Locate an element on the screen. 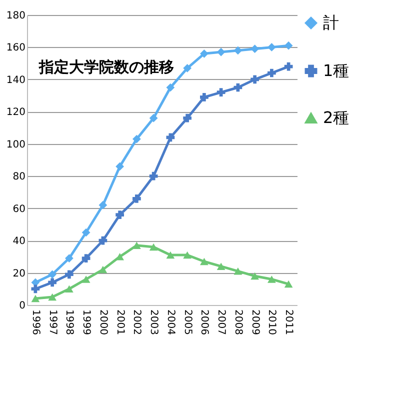 The width and height of the screenshot is (398, 398). y-tick-label: 160 is located at coordinates (16, 48).